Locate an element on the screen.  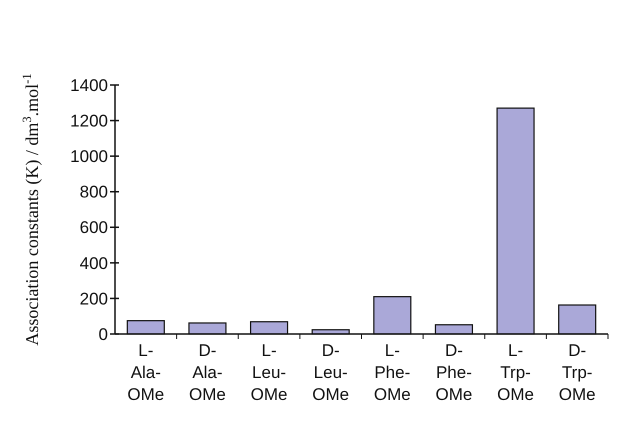
y-tick-label: 1400 is located at coordinates (89, 85).